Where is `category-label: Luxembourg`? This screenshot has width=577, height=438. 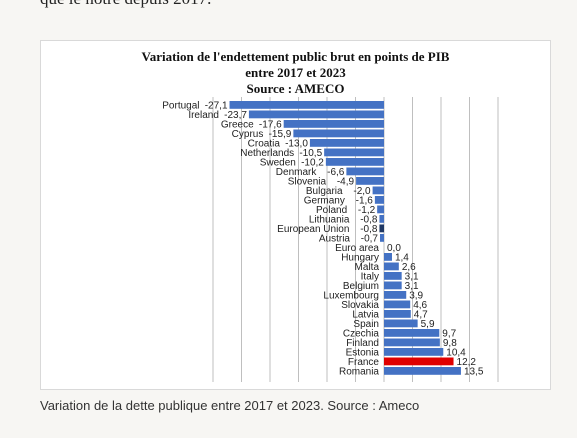 category-label: Luxembourg is located at coordinates (351, 295).